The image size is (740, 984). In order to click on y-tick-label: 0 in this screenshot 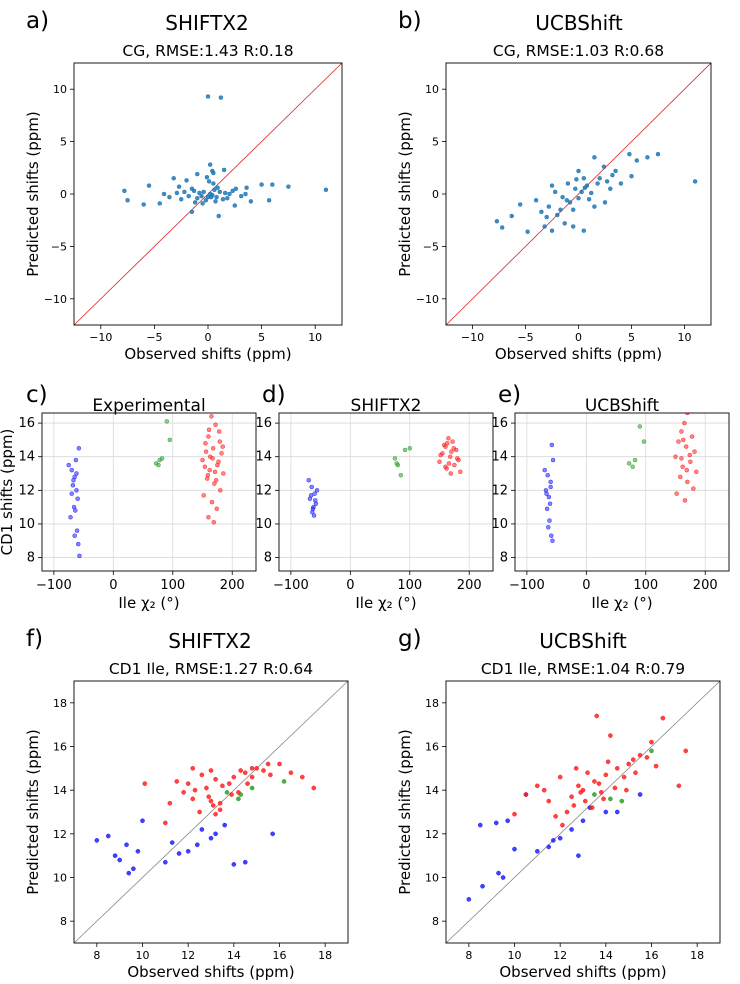, I will do `click(435, 194)`.